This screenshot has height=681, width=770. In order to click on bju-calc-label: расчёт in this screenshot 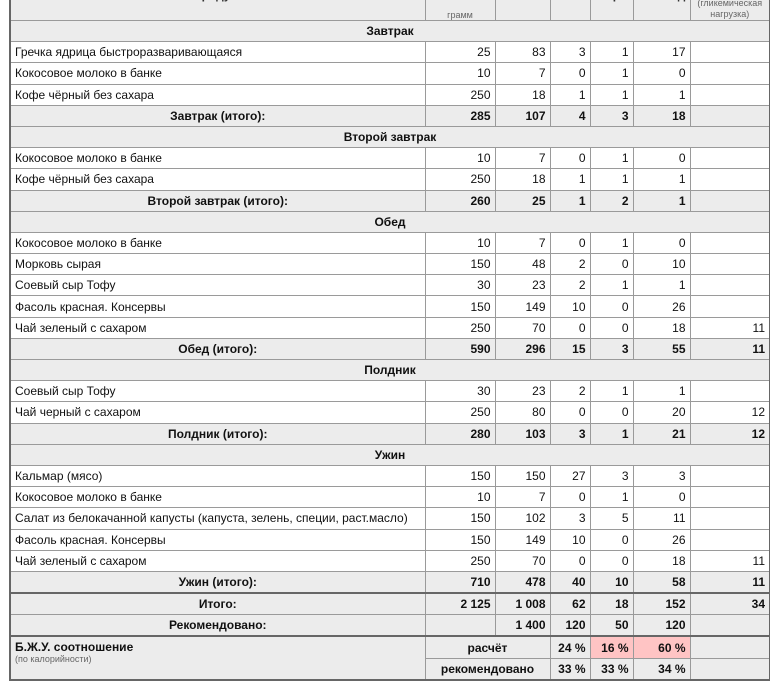, I will do `click(487, 647)`.